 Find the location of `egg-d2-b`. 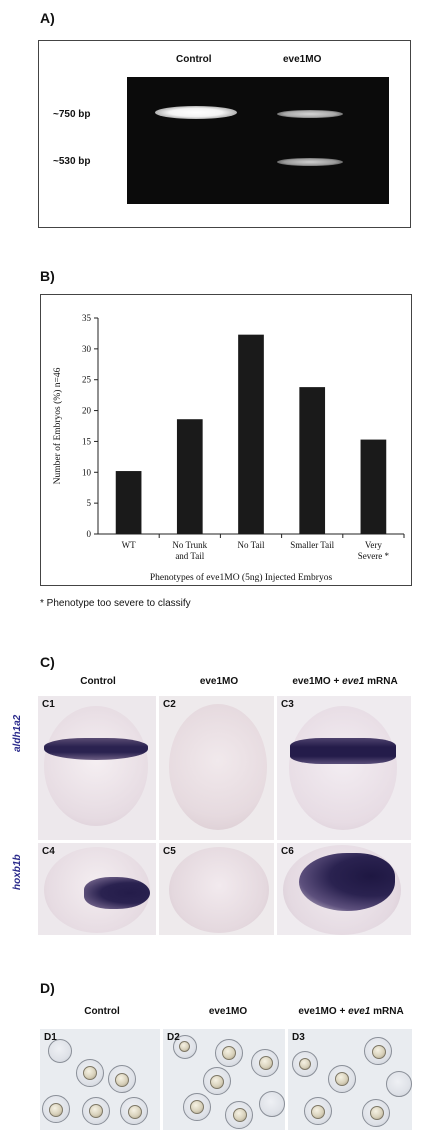

egg-d2-b is located at coordinates (229, 1053).